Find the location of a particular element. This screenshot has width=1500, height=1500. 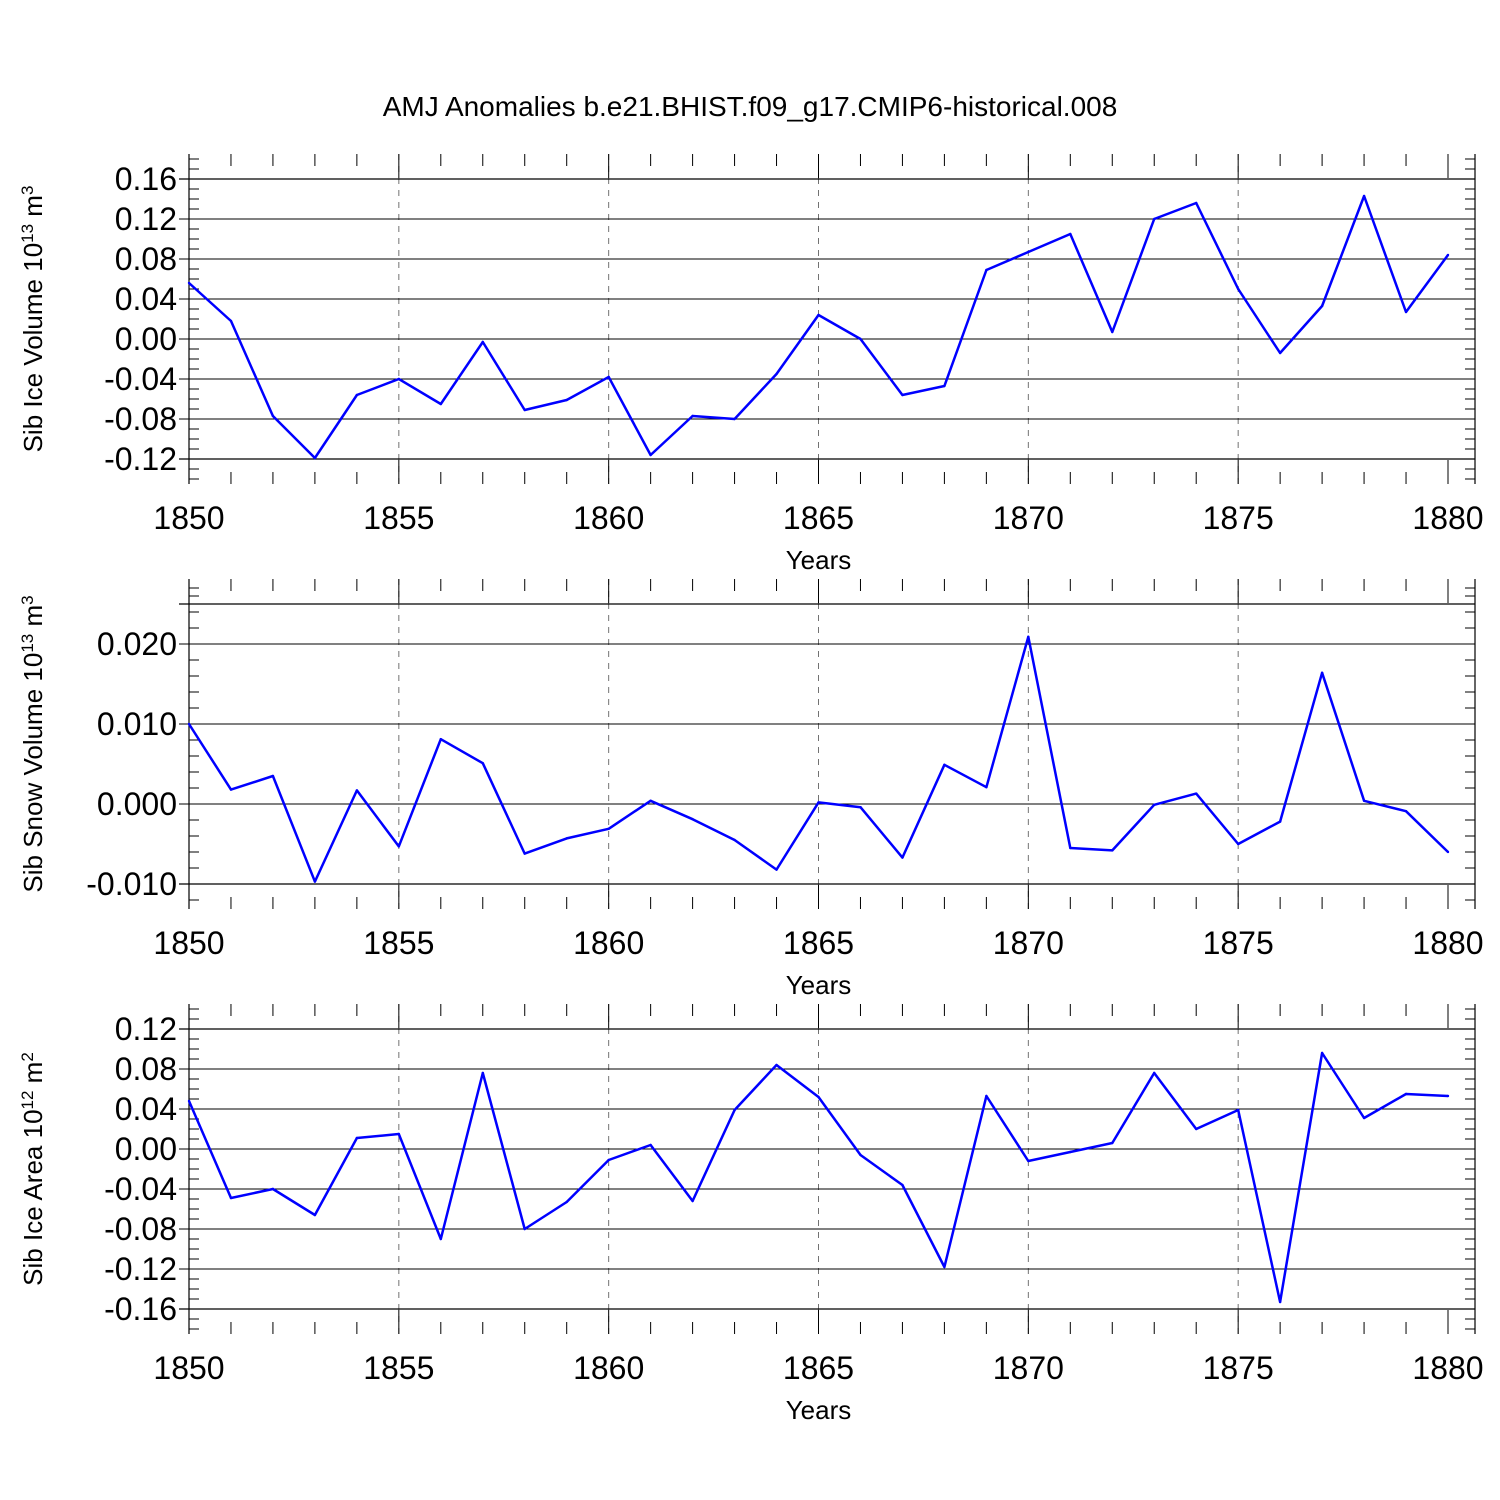

x-tick-label: 1870 is located at coordinates (1028, 1368).